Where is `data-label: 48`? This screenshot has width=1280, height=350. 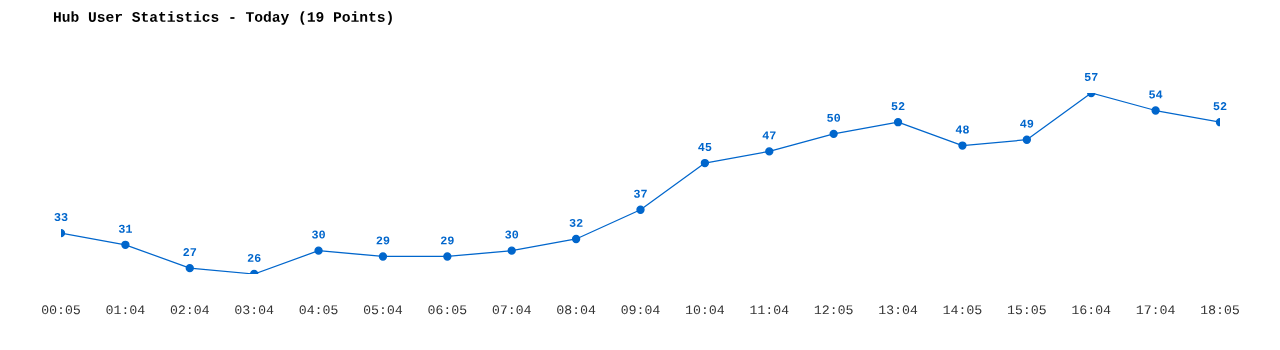 data-label: 48 is located at coordinates (962, 129).